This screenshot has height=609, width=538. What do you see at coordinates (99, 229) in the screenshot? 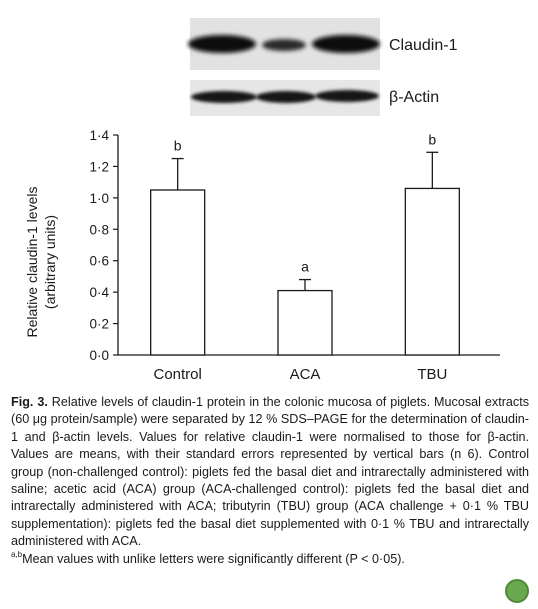
I see `y-tick-label: 0·8` at bounding box center [99, 229].